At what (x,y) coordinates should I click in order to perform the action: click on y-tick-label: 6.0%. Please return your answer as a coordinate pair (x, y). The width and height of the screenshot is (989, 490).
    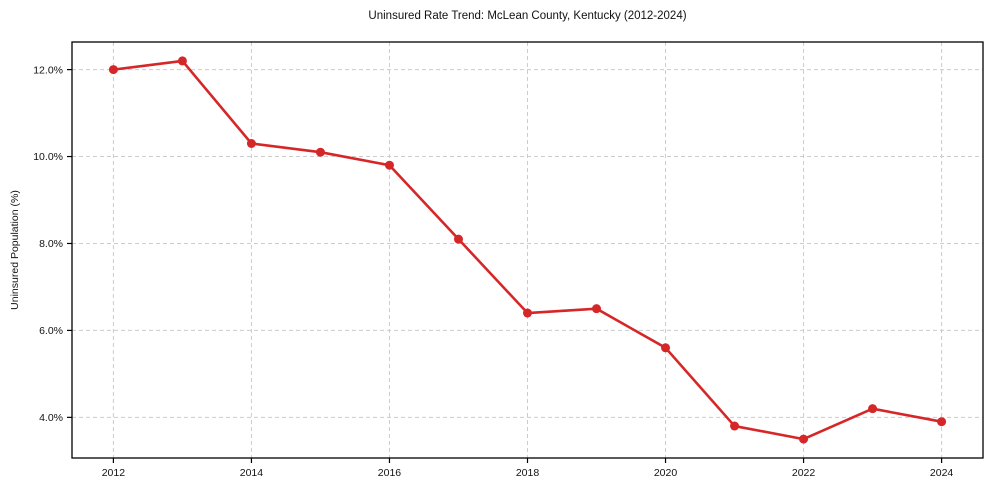
    Looking at the image, I should click on (51, 331).